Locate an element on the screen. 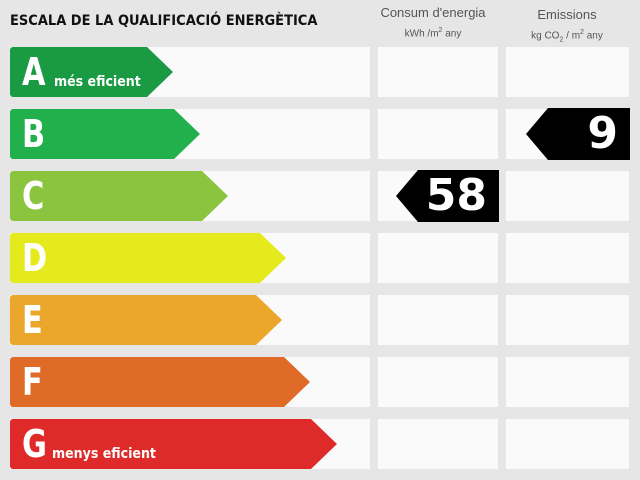  rating-label-a: més eficient is located at coordinates (97, 82).